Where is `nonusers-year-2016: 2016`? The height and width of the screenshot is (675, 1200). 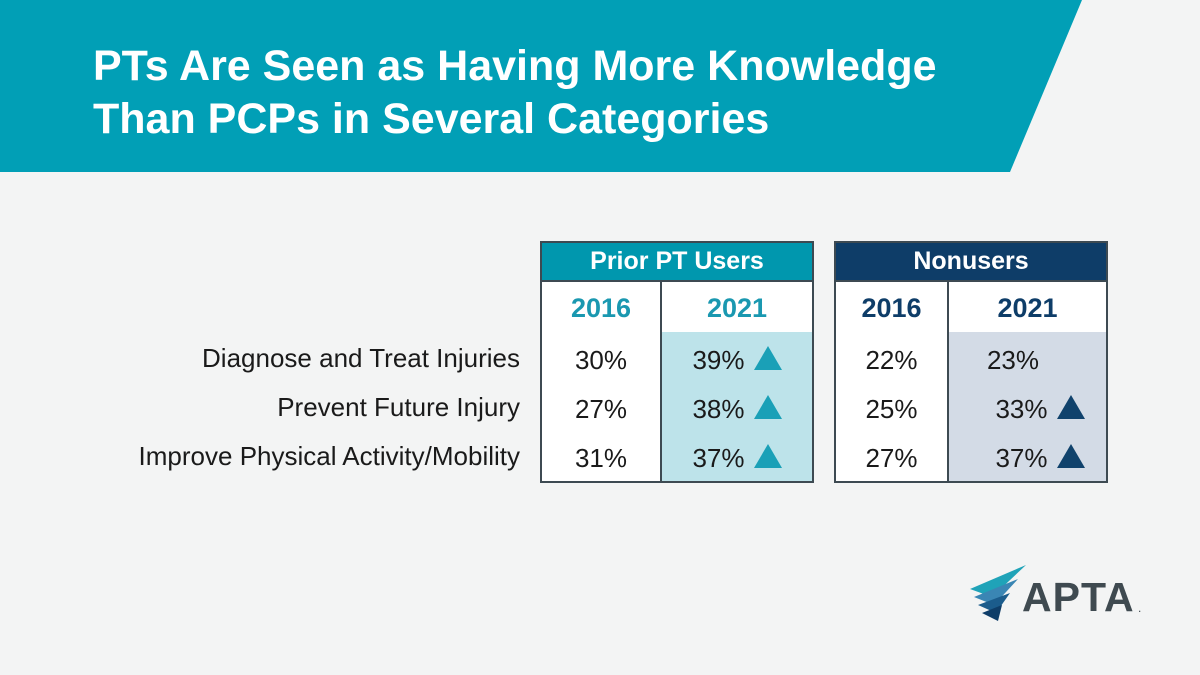
nonusers-year-2016: 2016 is located at coordinates (891, 307).